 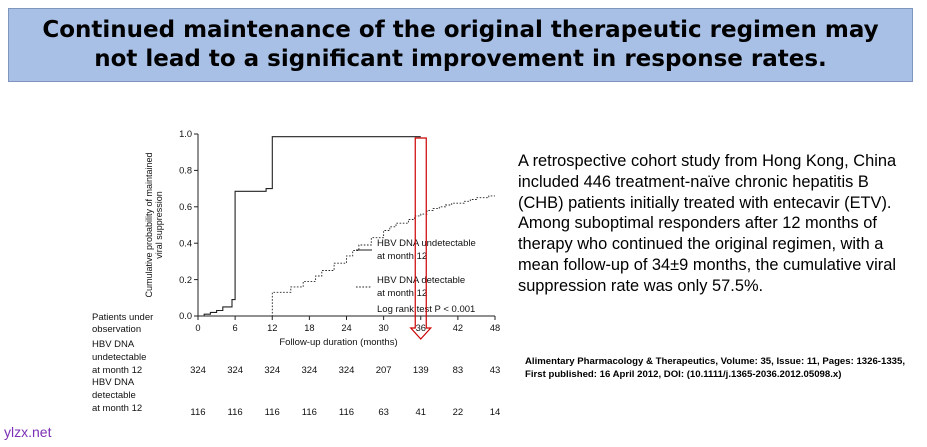 What do you see at coordinates (338, 342) in the screenshot?
I see `x-axis-label: Follow-up duration (months)` at bounding box center [338, 342].